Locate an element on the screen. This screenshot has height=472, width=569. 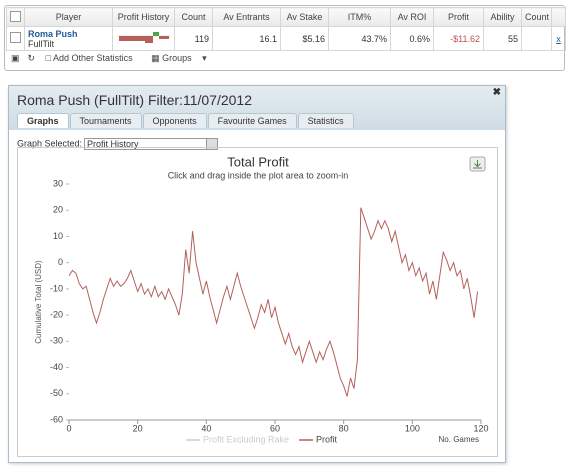
legend-label: Profit Excluding Rake is located at coordinates (246, 439).